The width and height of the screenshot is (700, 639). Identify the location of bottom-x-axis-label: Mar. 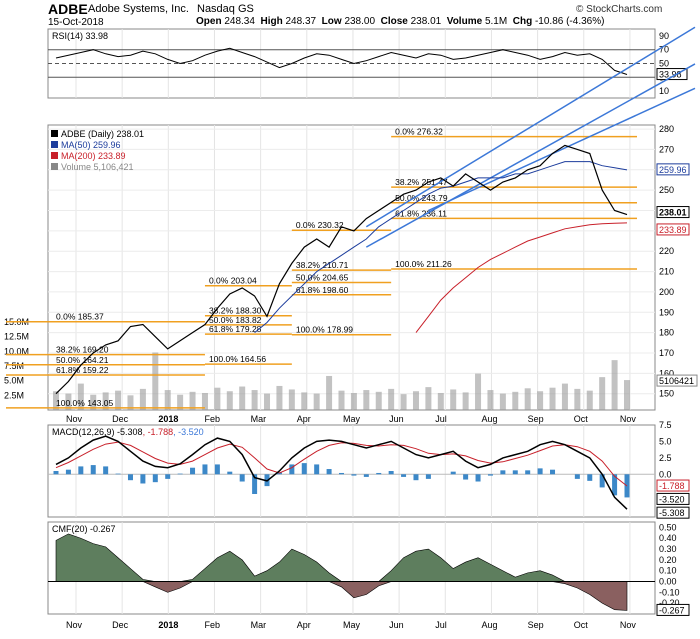
(259, 625).